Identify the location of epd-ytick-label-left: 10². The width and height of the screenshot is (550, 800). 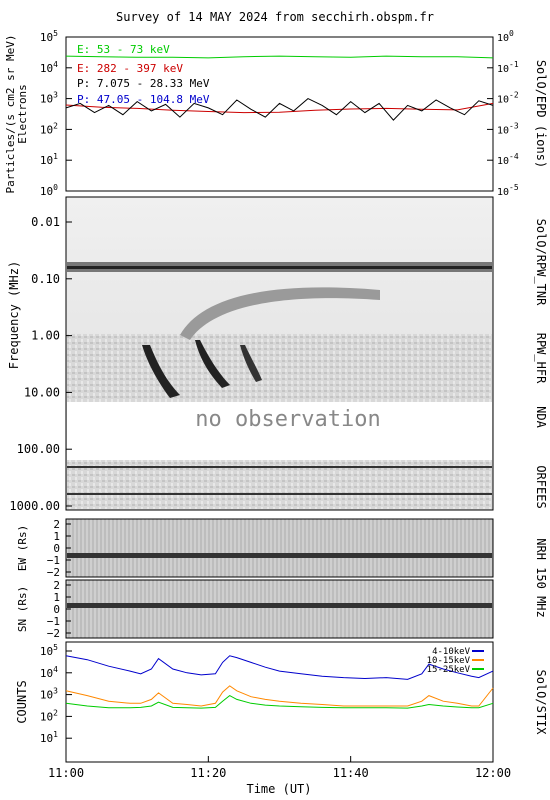
(49, 128).